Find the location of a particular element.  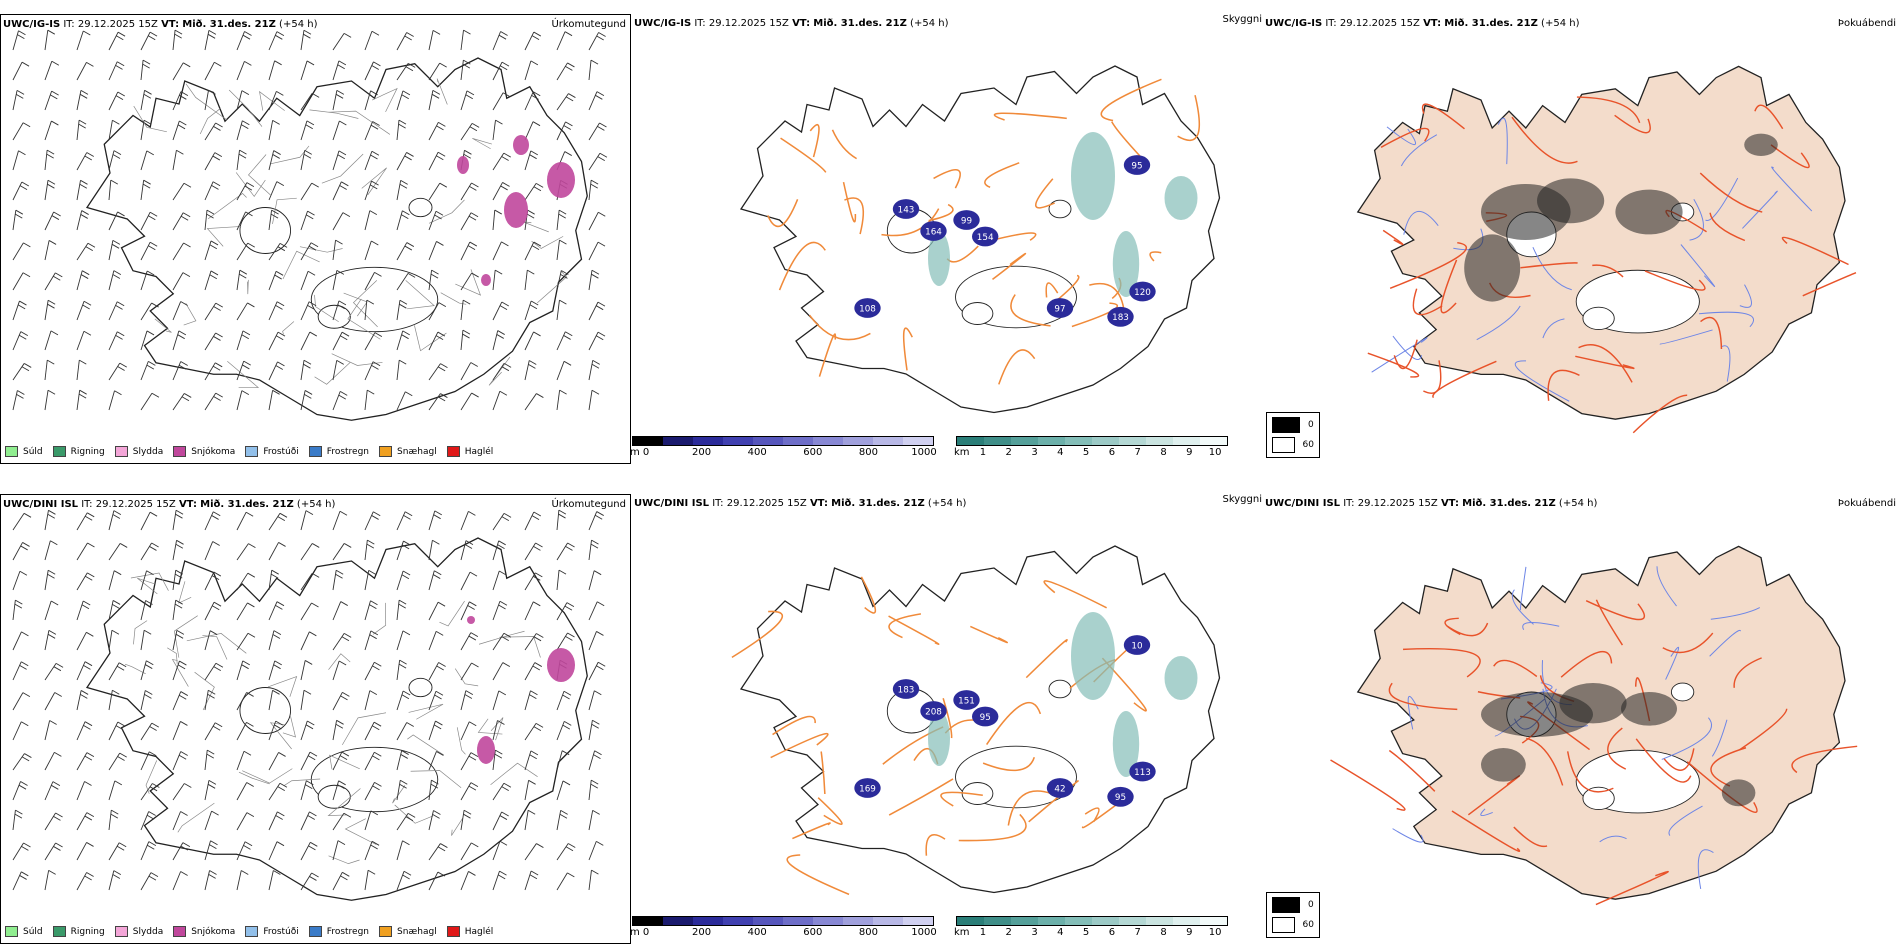

colorbar-tick: 400 is located at coordinates (757, 932).